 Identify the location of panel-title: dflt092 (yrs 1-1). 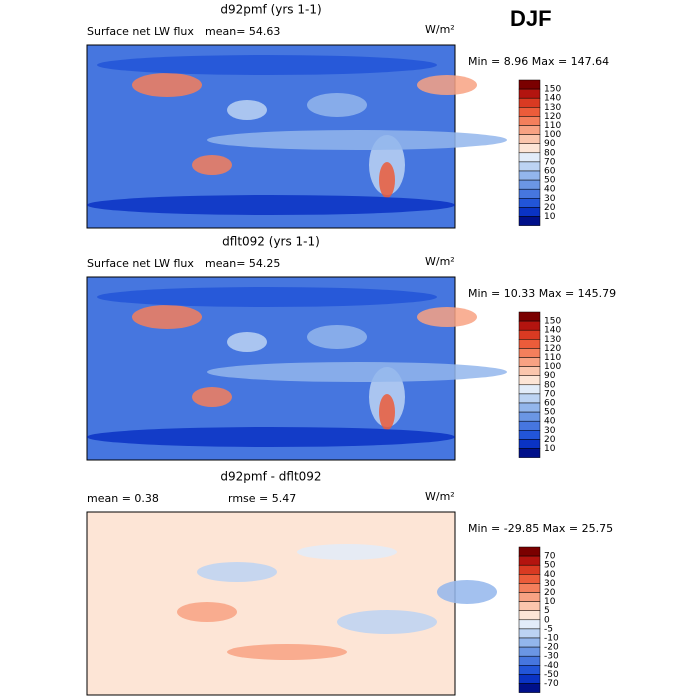
(271, 242).